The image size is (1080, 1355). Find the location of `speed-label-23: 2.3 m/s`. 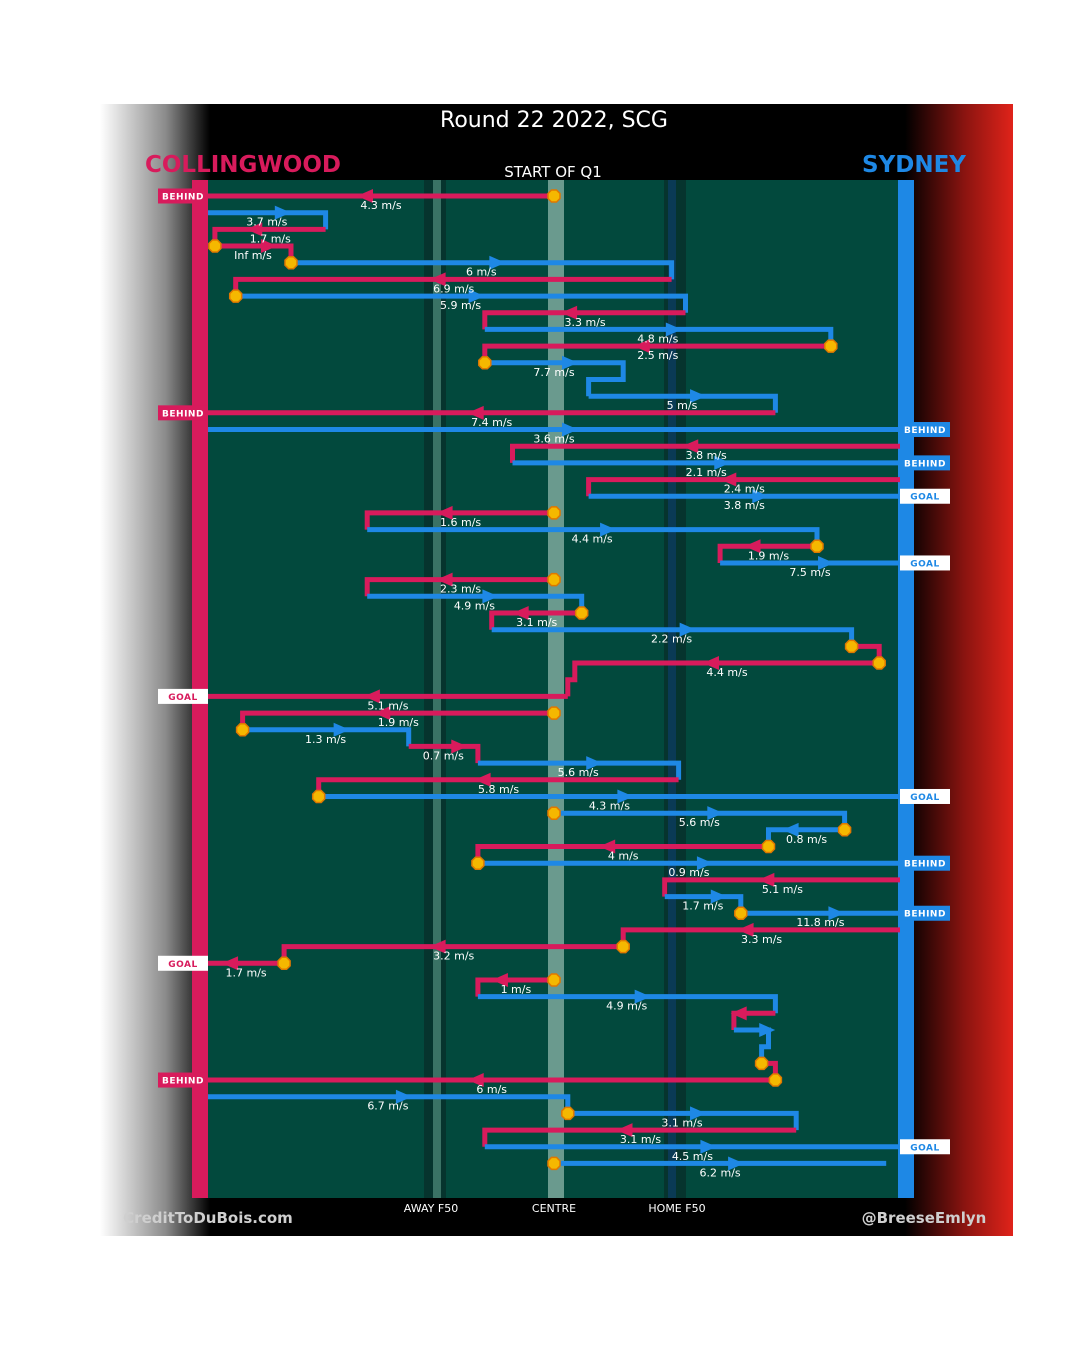

speed-label-23: 2.3 m/s is located at coordinates (460, 589).